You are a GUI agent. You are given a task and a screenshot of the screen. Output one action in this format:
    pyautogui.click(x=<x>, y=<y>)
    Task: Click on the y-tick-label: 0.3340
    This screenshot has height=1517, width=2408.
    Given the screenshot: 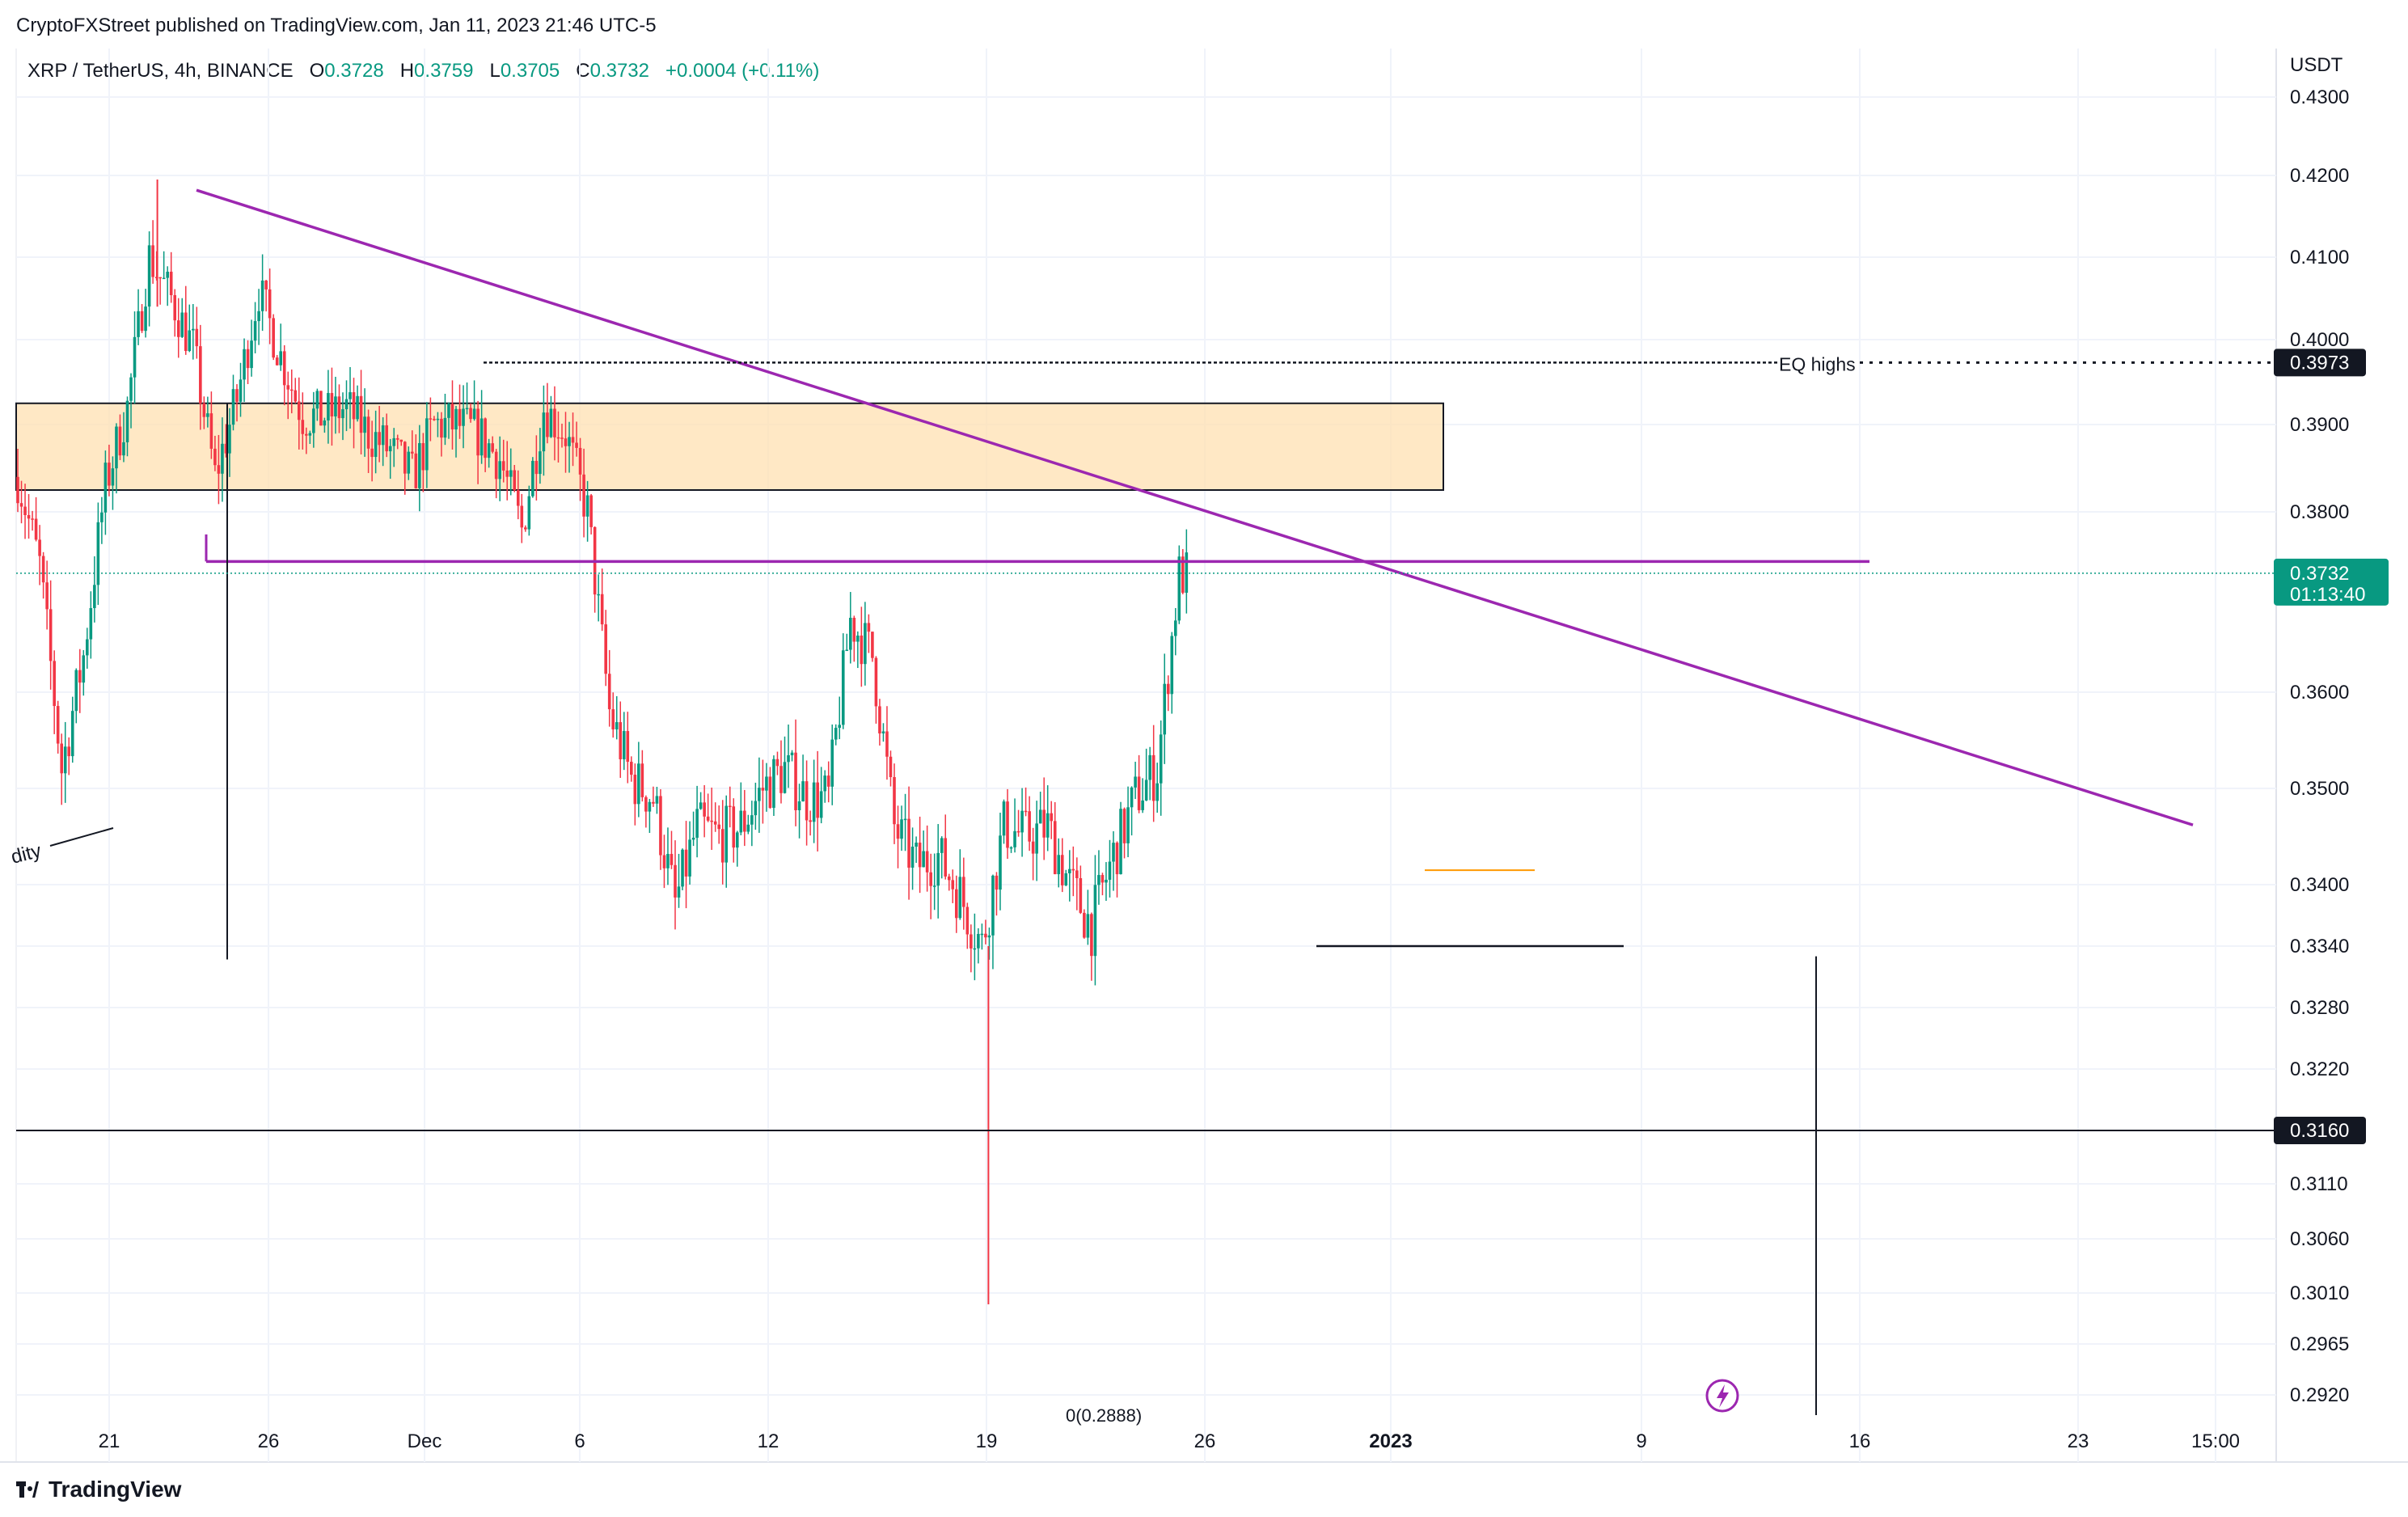 What is the action you would take?
    pyautogui.click(x=2319, y=946)
    